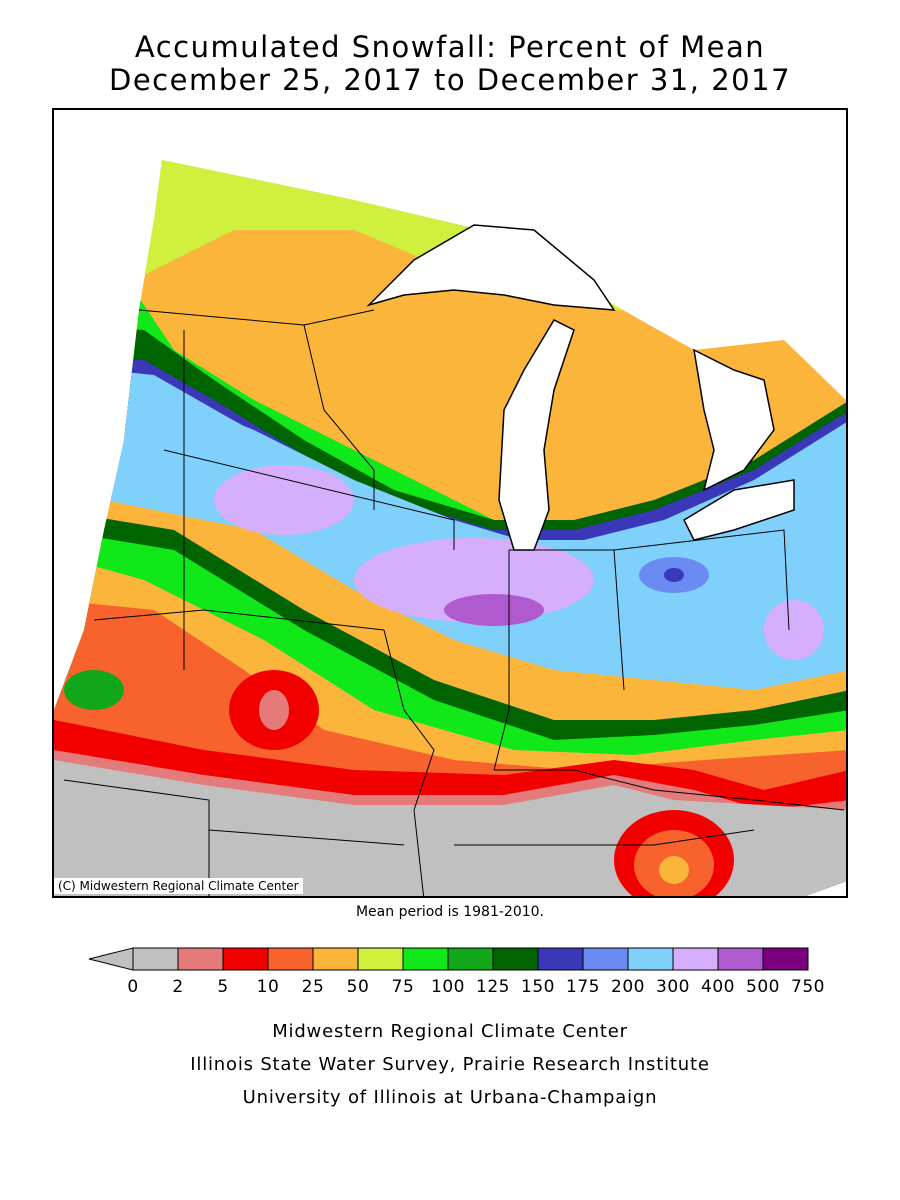 The height and width of the screenshot is (1200, 900). I want to click on footer-line1: Midwestern Regional Climate Center, so click(450, 1031).